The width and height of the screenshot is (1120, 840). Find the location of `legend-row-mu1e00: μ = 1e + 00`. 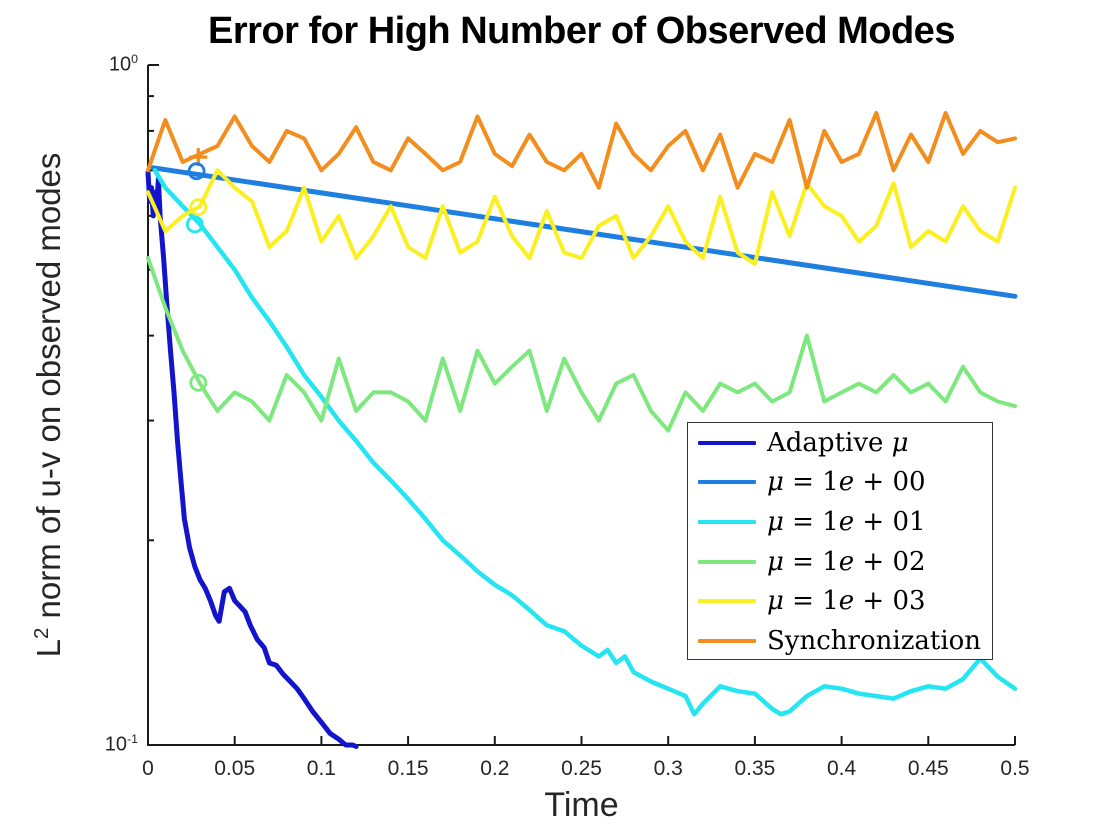

legend-row-mu1e00: μ = 1e + 00 is located at coordinates (840, 483).